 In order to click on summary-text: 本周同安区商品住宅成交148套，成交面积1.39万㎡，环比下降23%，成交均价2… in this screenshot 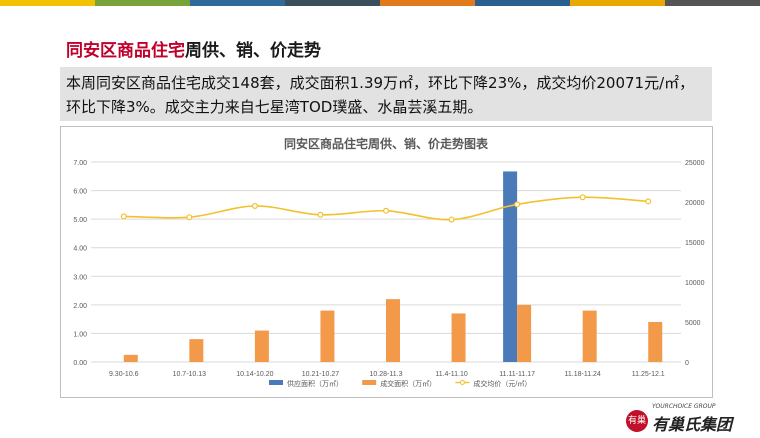, I will do `click(386, 94)`.